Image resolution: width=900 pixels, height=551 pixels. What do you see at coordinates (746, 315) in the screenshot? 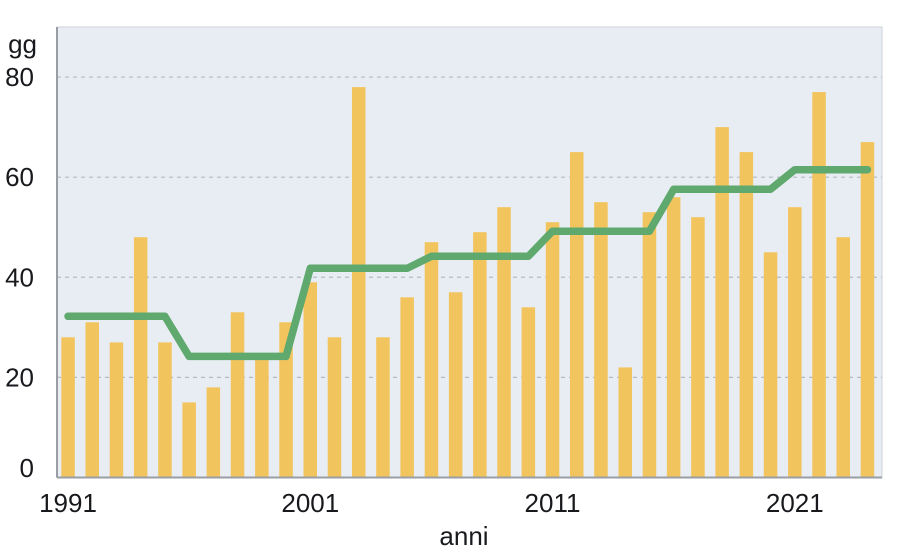
I see `bar-2019` at bounding box center [746, 315].